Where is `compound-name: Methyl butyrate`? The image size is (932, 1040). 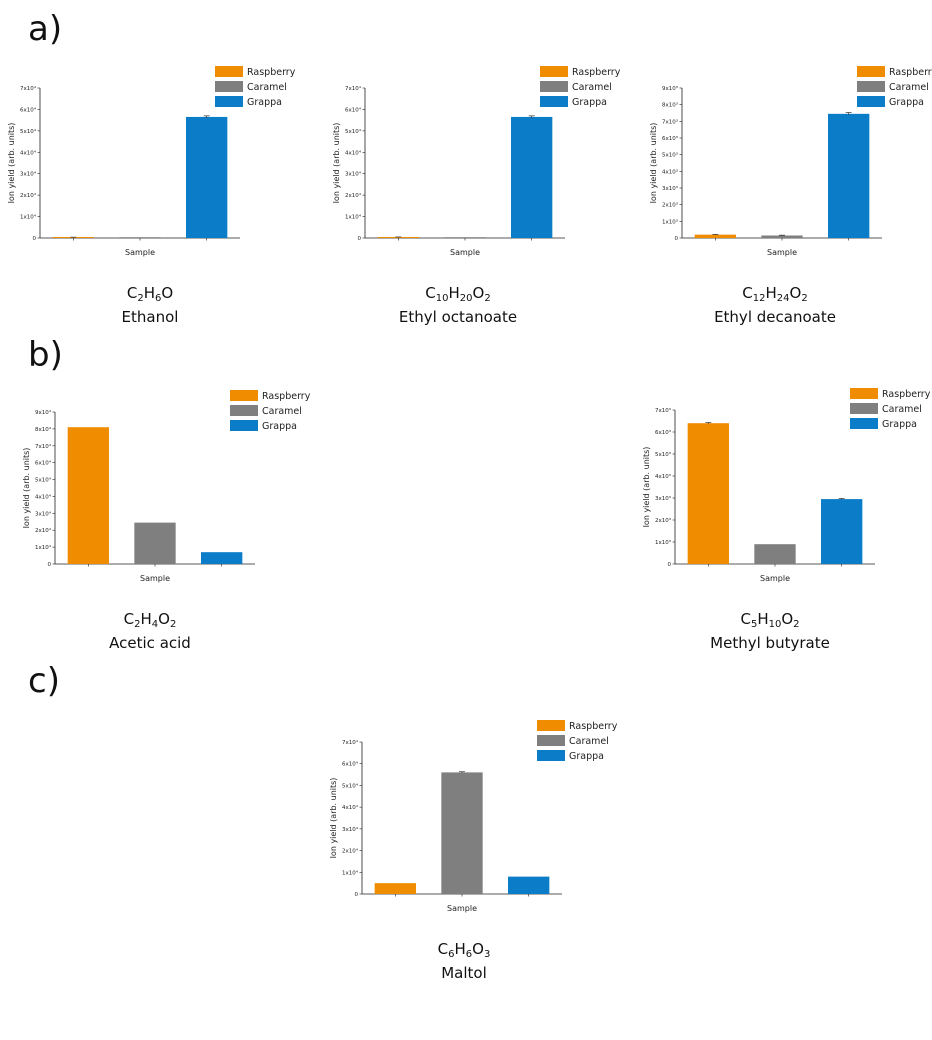 compound-name: Methyl butyrate is located at coordinates (770, 643).